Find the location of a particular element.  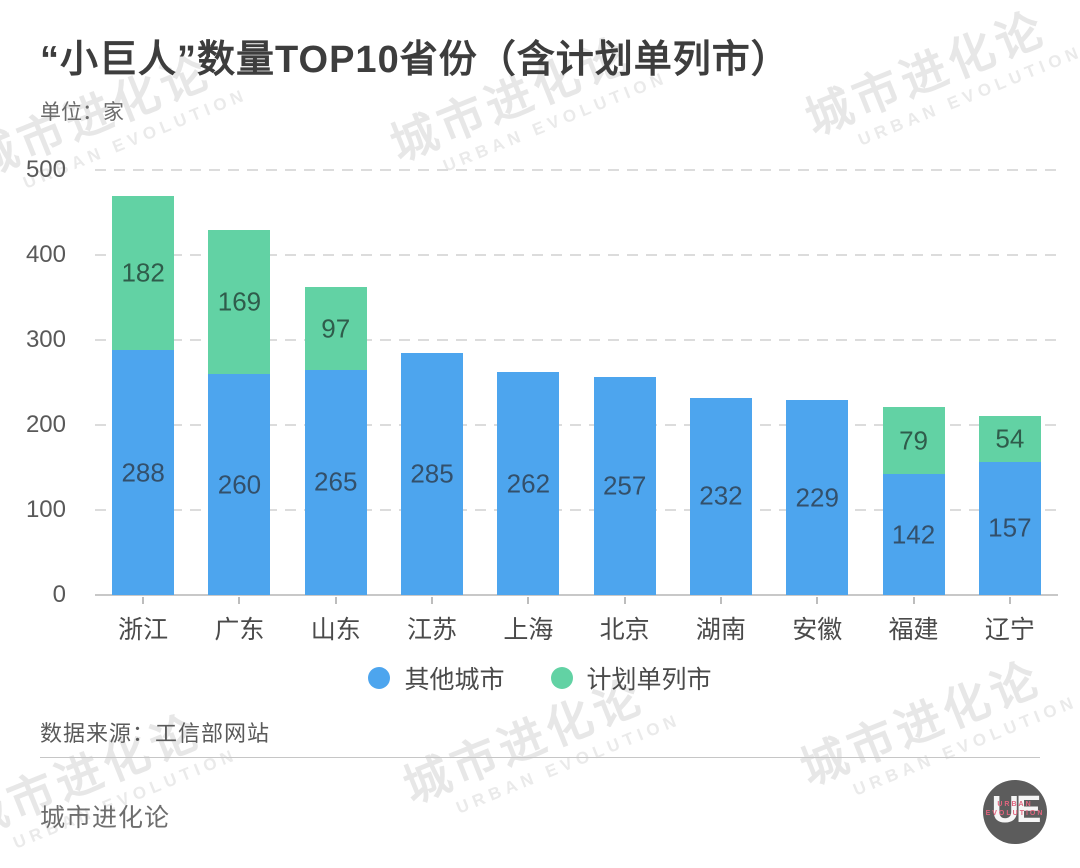

y-axis-tick-label: 300 is located at coordinates (45, 339).